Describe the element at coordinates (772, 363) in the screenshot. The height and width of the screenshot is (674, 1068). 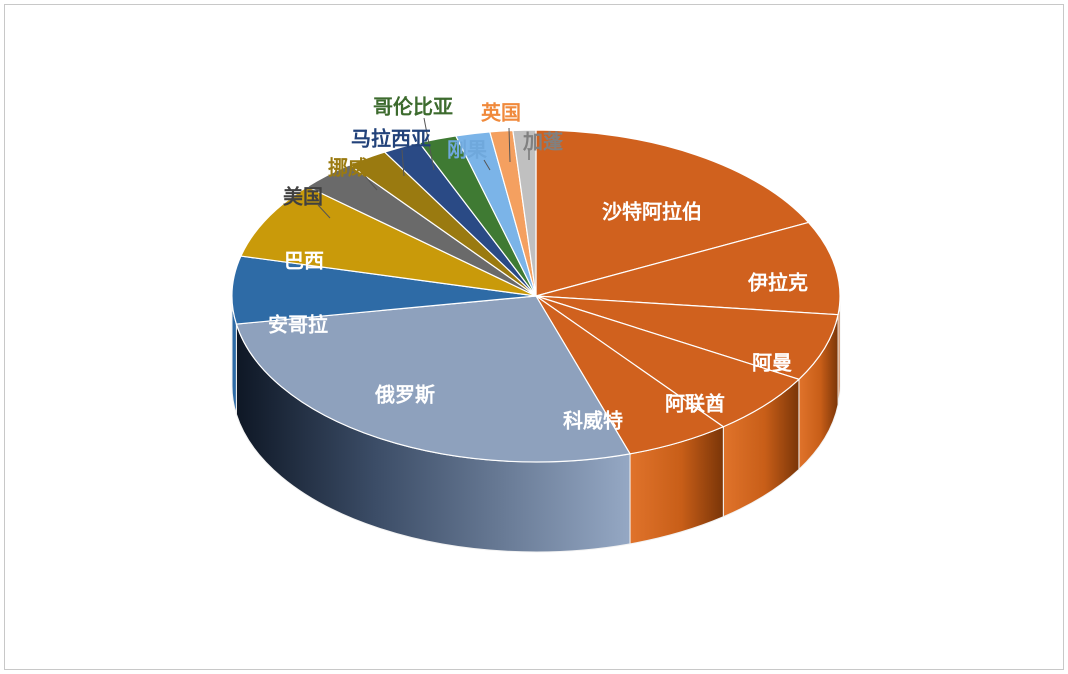
I see `slice-label-2: 阿曼` at that location.